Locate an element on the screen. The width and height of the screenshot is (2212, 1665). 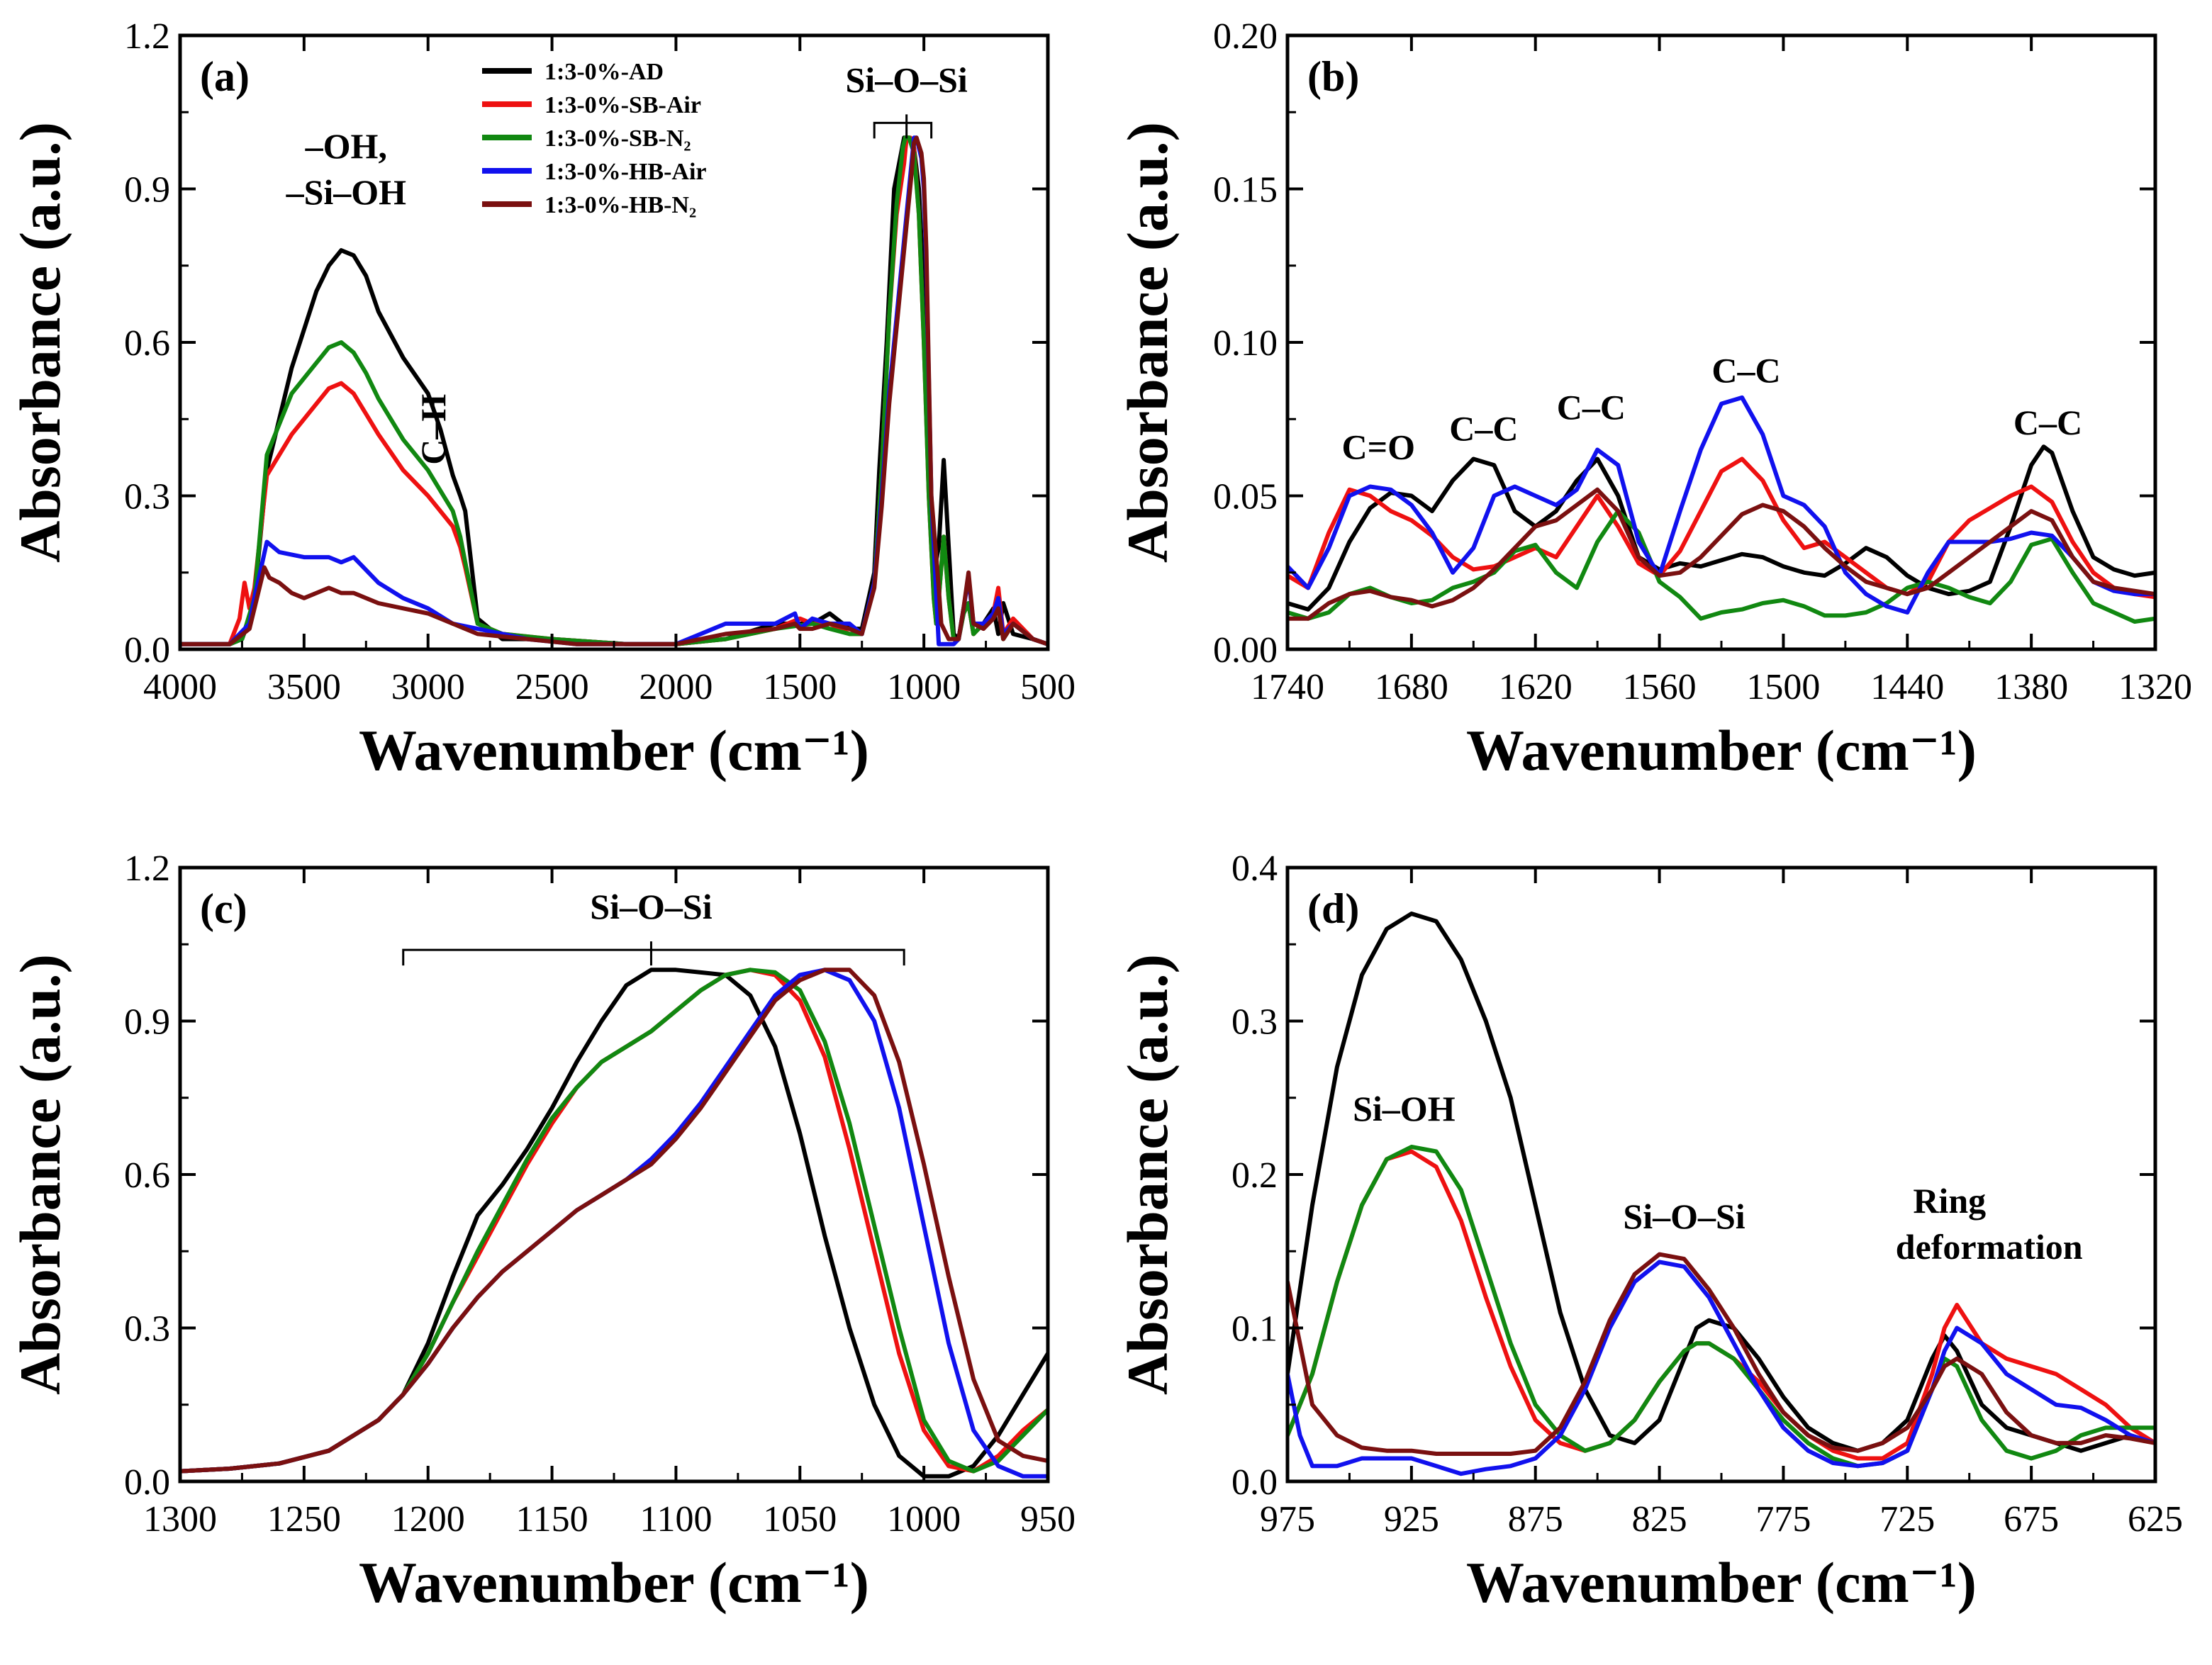
y-tick-label-d-0: 0.0 is located at coordinates (1255, 1482).